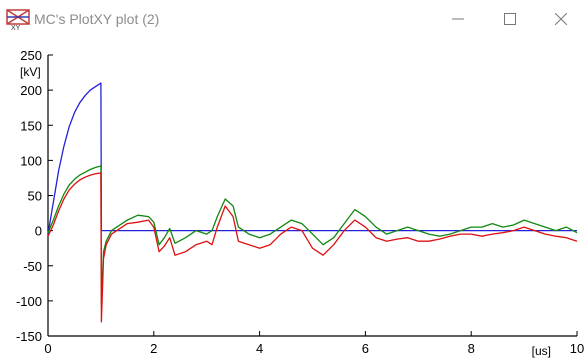 The height and width of the screenshot is (358, 587). I want to click on close-icon, so click(561, 19).